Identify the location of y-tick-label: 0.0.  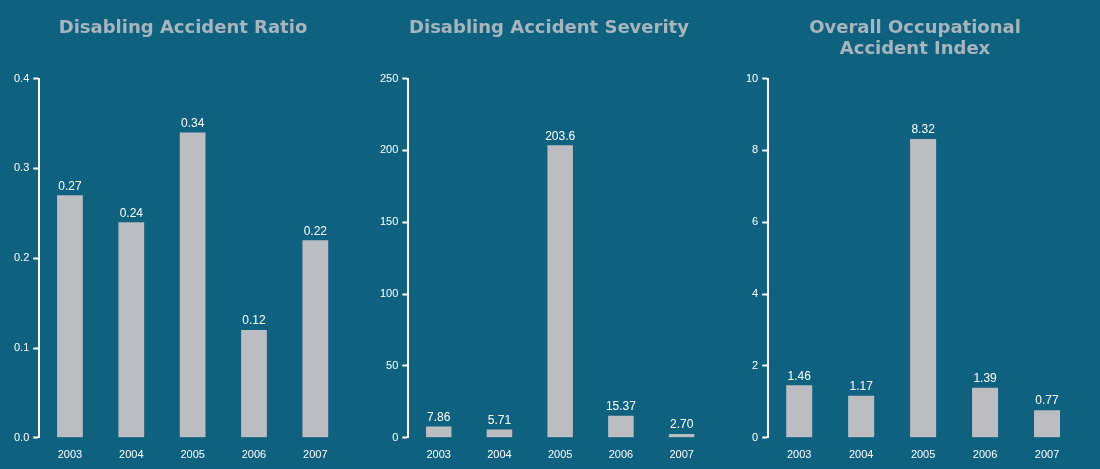
(21, 436).